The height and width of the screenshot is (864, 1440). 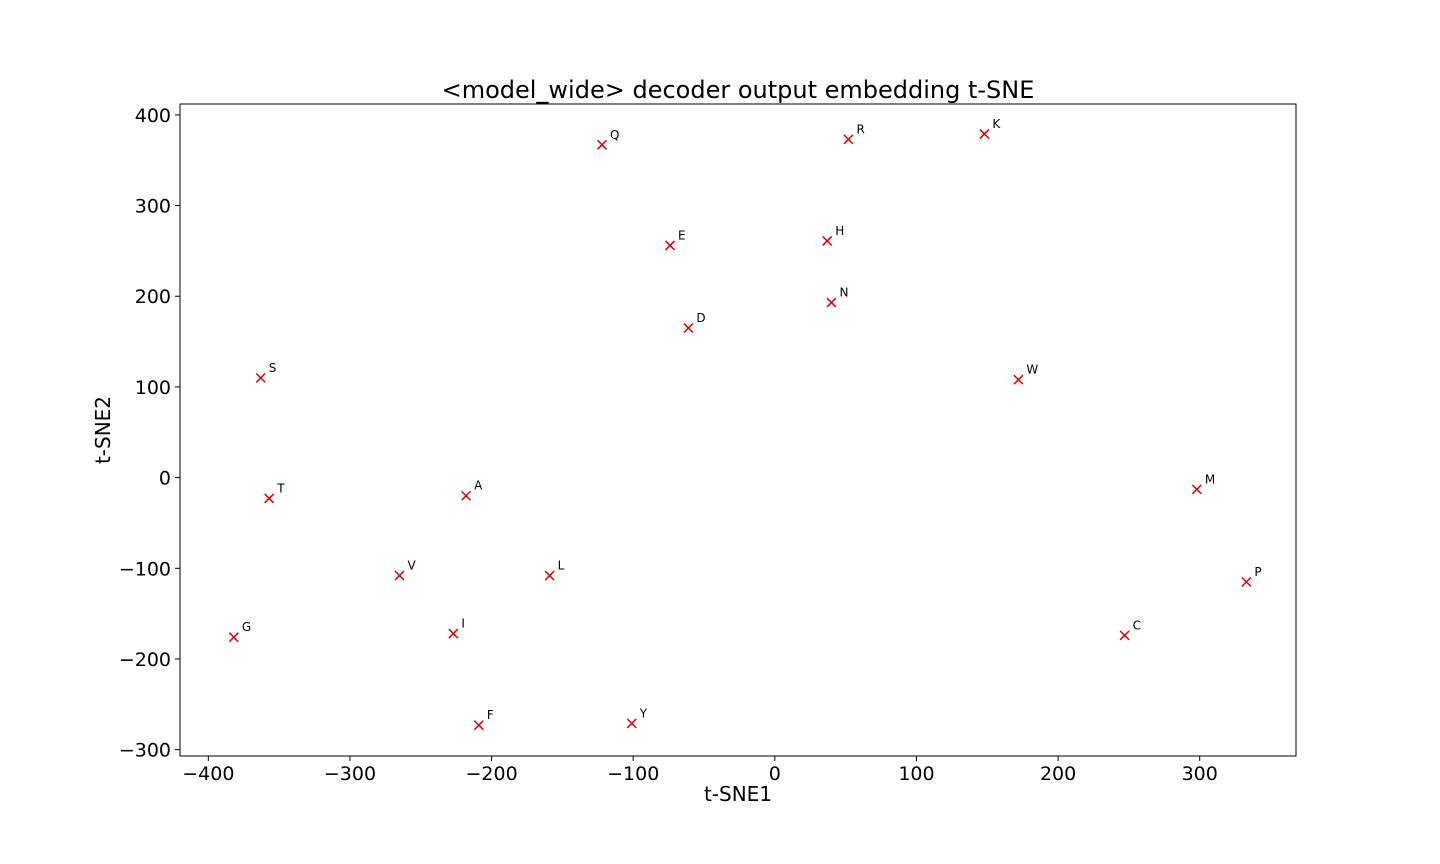 I want to click on point-M, so click(x=1196, y=489).